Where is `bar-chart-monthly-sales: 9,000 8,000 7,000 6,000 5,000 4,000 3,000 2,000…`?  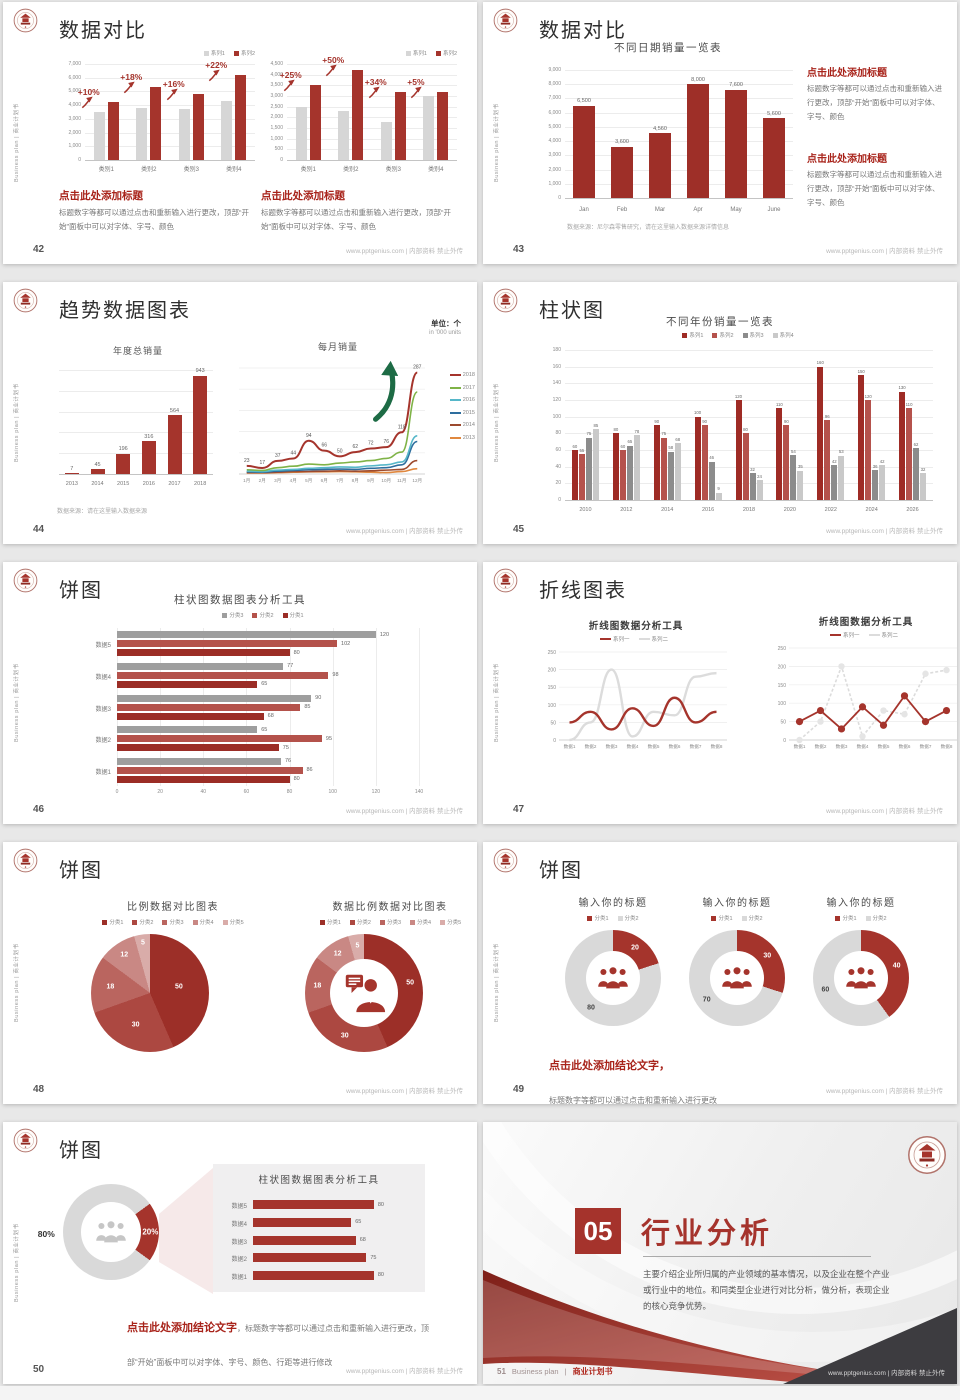
bar-chart-monthly-sales: 9,000 8,000 7,000 6,000 5,000 4,000 3,000 2,000… is located at coordinates (666, 135).